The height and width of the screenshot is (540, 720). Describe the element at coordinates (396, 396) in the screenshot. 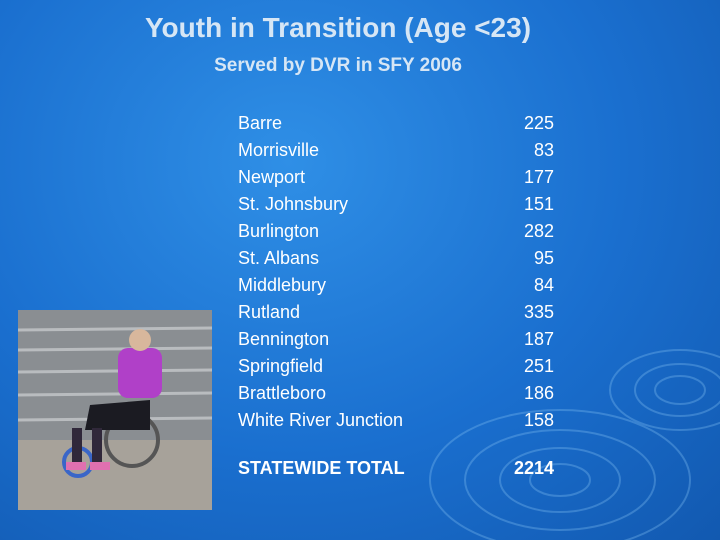

I see `table-row: Brattleboro 186` at that location.